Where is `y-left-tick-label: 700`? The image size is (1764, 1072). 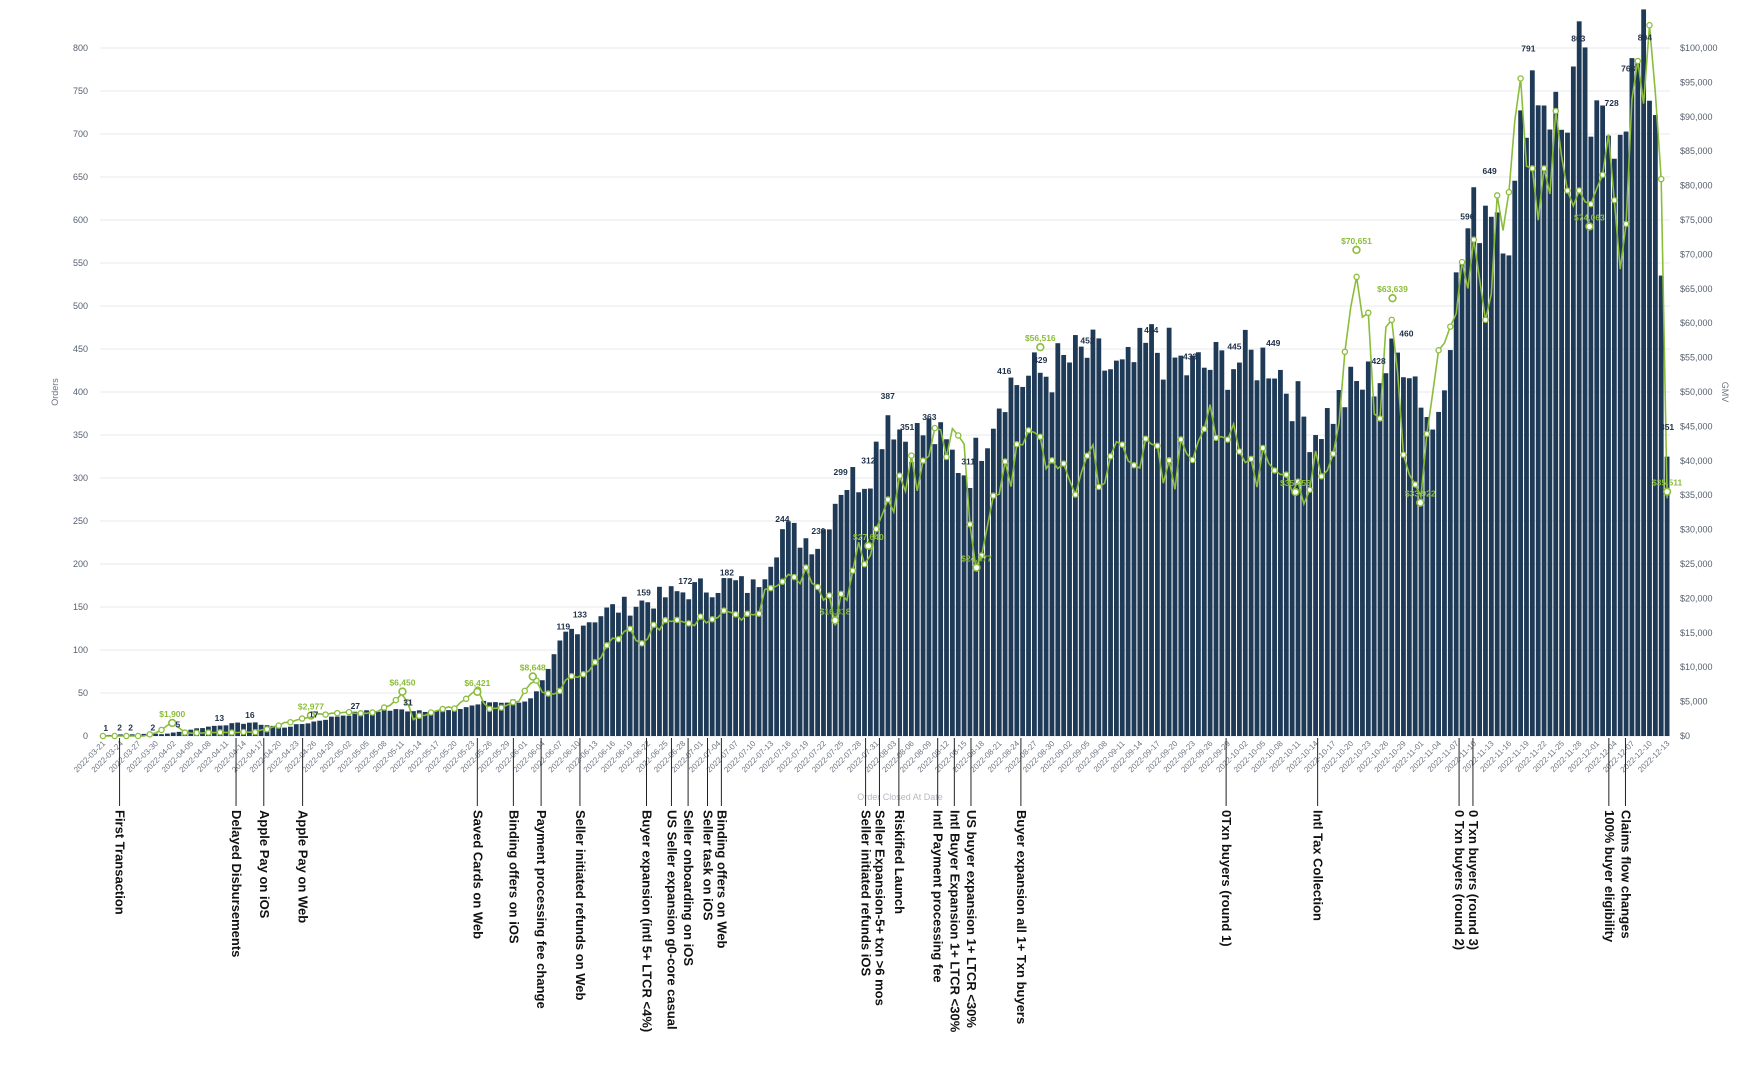 y-left-tick-label: 700 is located at coordinates (80, 134).